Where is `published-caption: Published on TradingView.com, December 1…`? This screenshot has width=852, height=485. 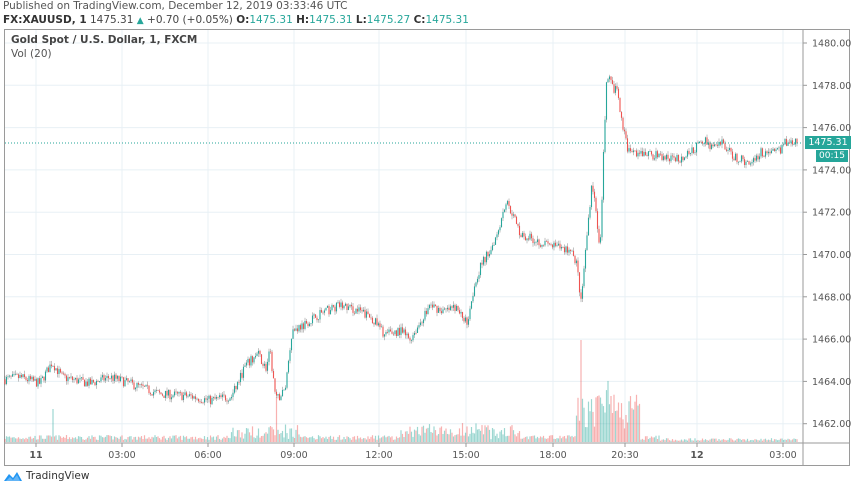
published-caption: Published on TradingView.com, December 1… is located at coordinates (175, 6).